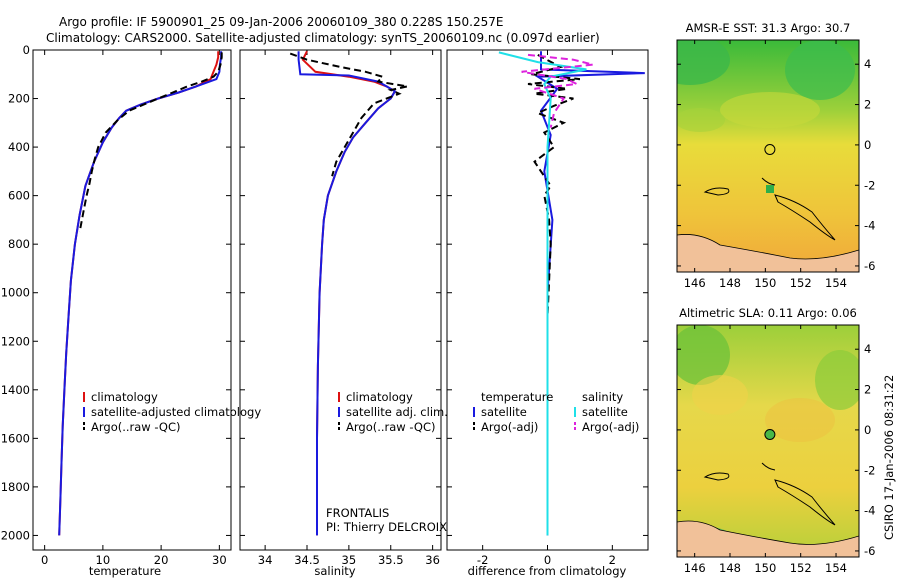 This screenshot has height=580, width=900. I want to click on x-tick-label: 10, so click(103, 560).